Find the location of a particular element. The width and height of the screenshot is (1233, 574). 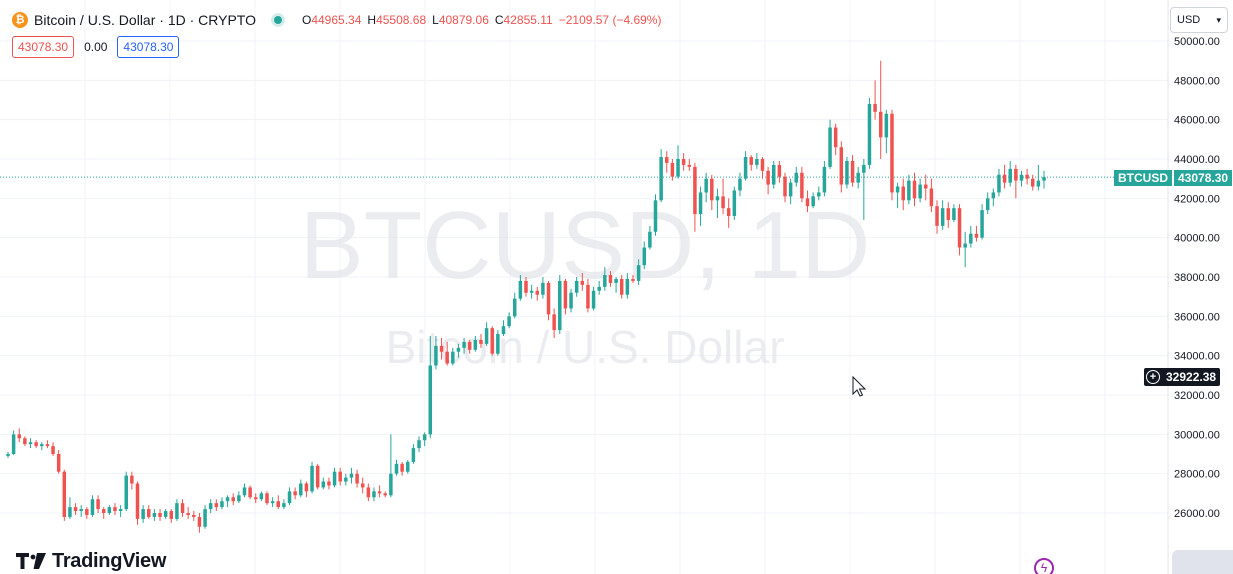

ohlc-low: L40879.06 is located at coordinates (460, 20).